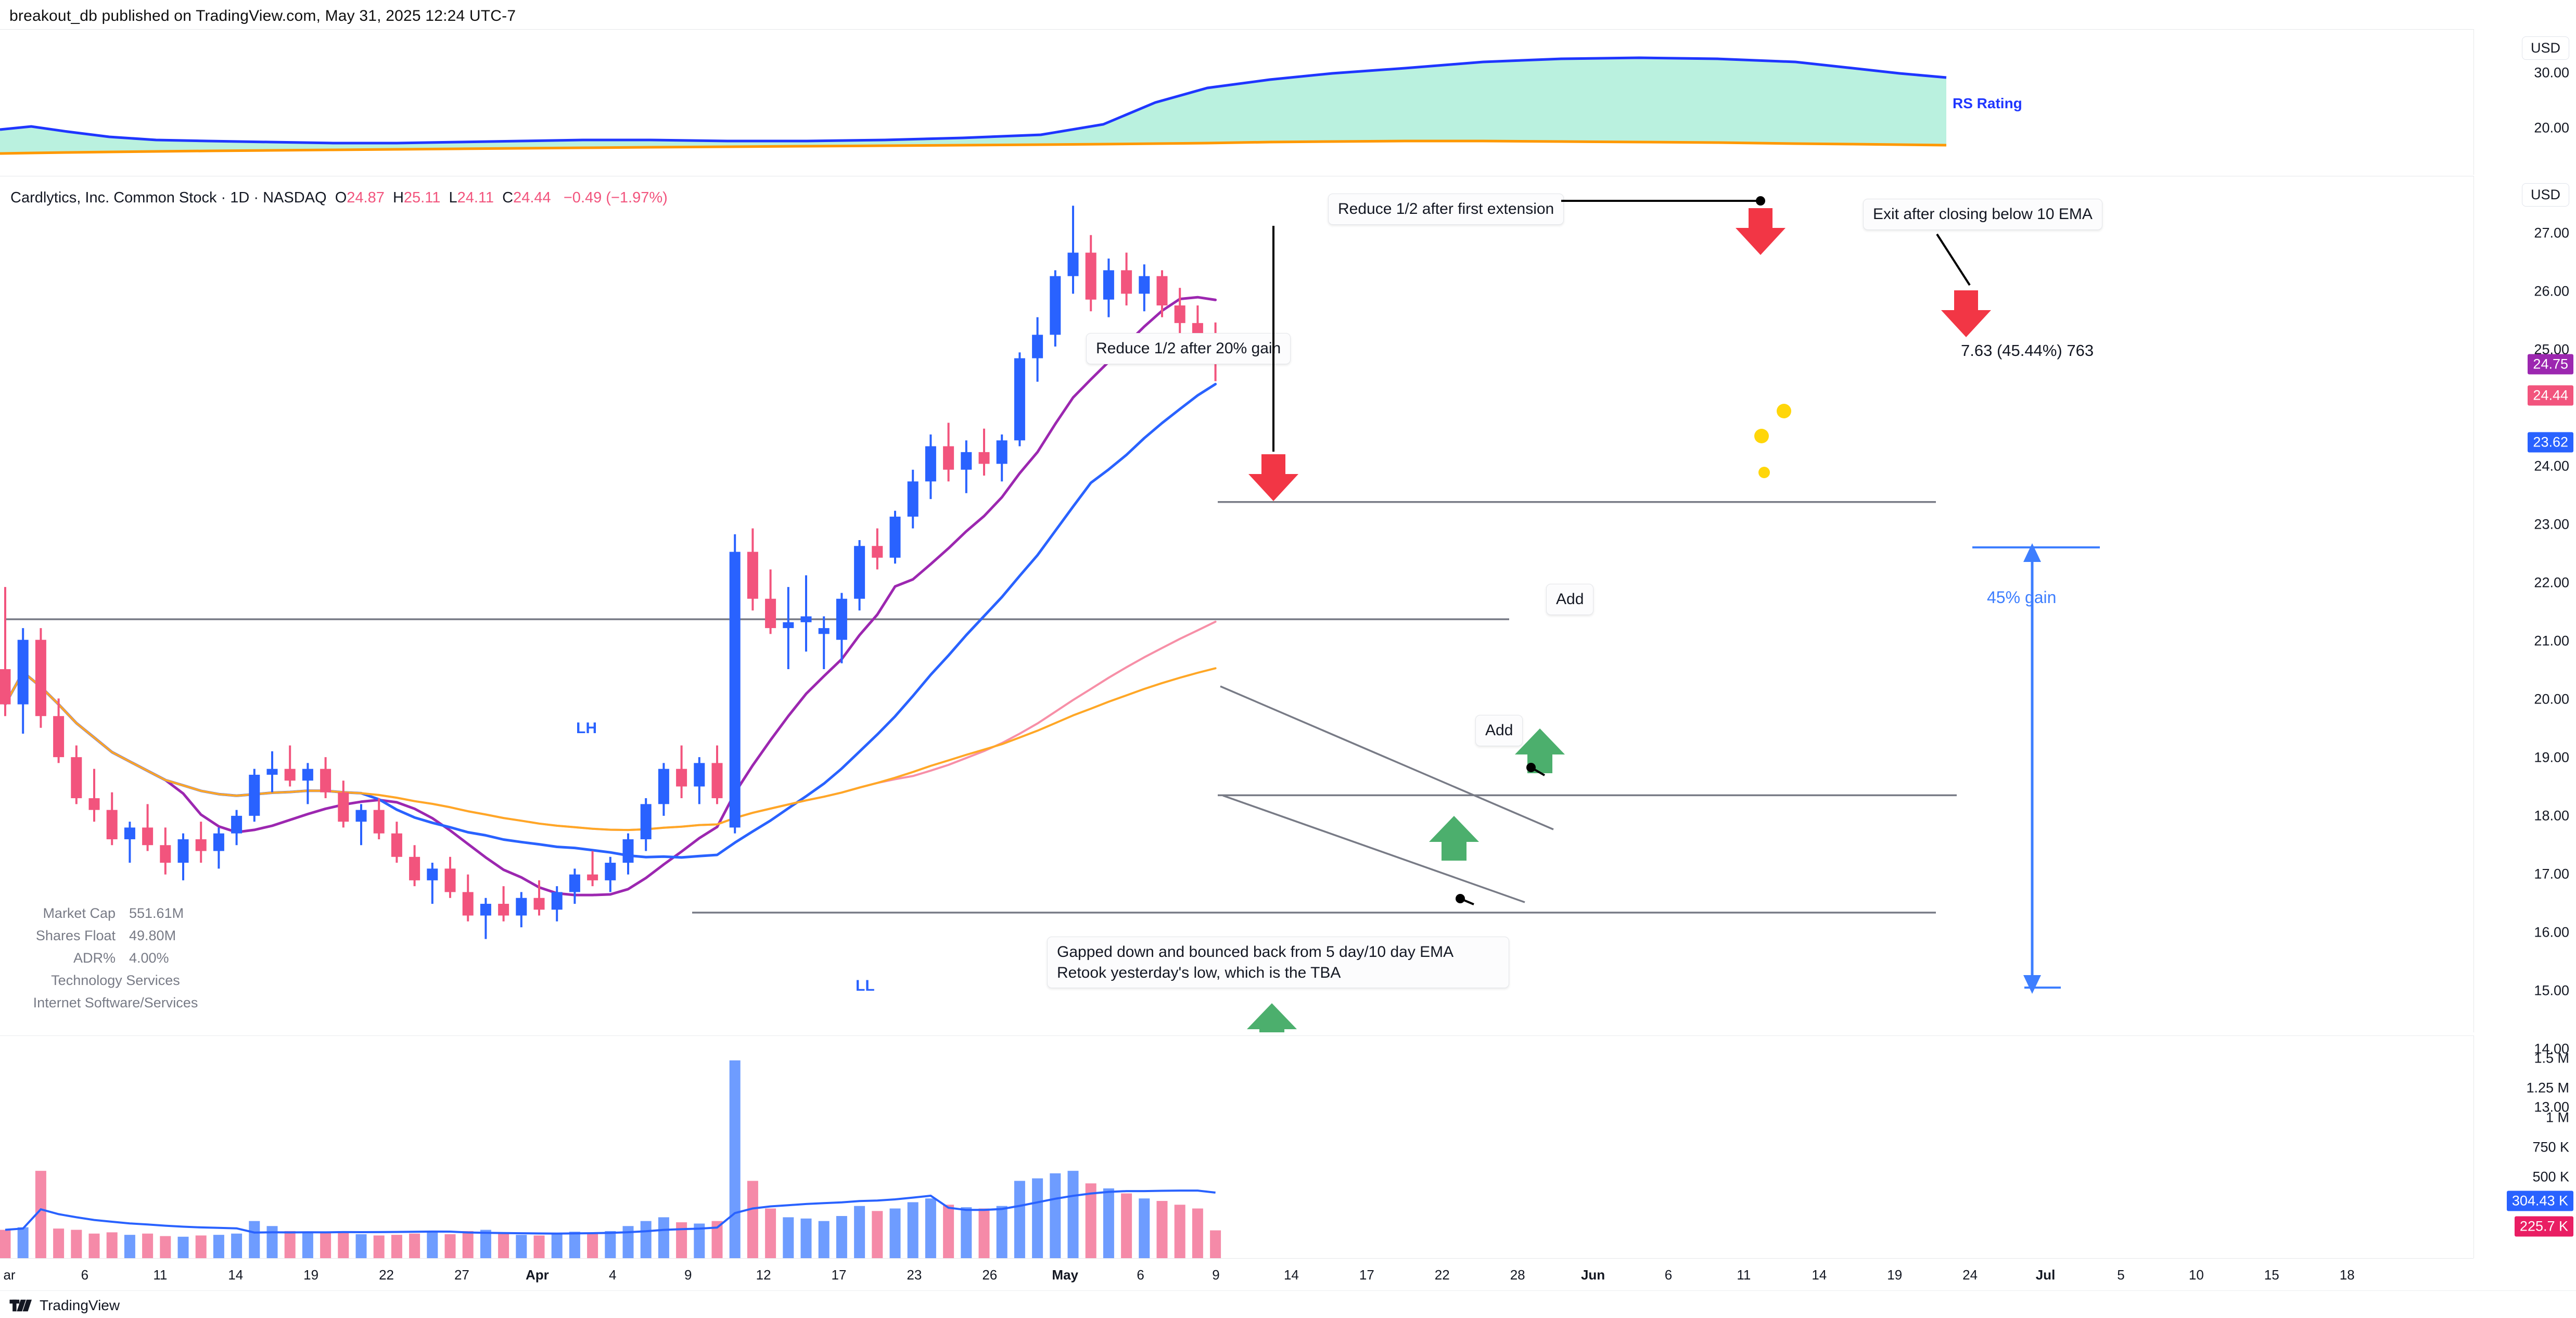 This screenshot has height=1318, width=2576. Describe the element at coordinates (1442, 1275) in the screenshot. I see `date-tick: 22` at that location.